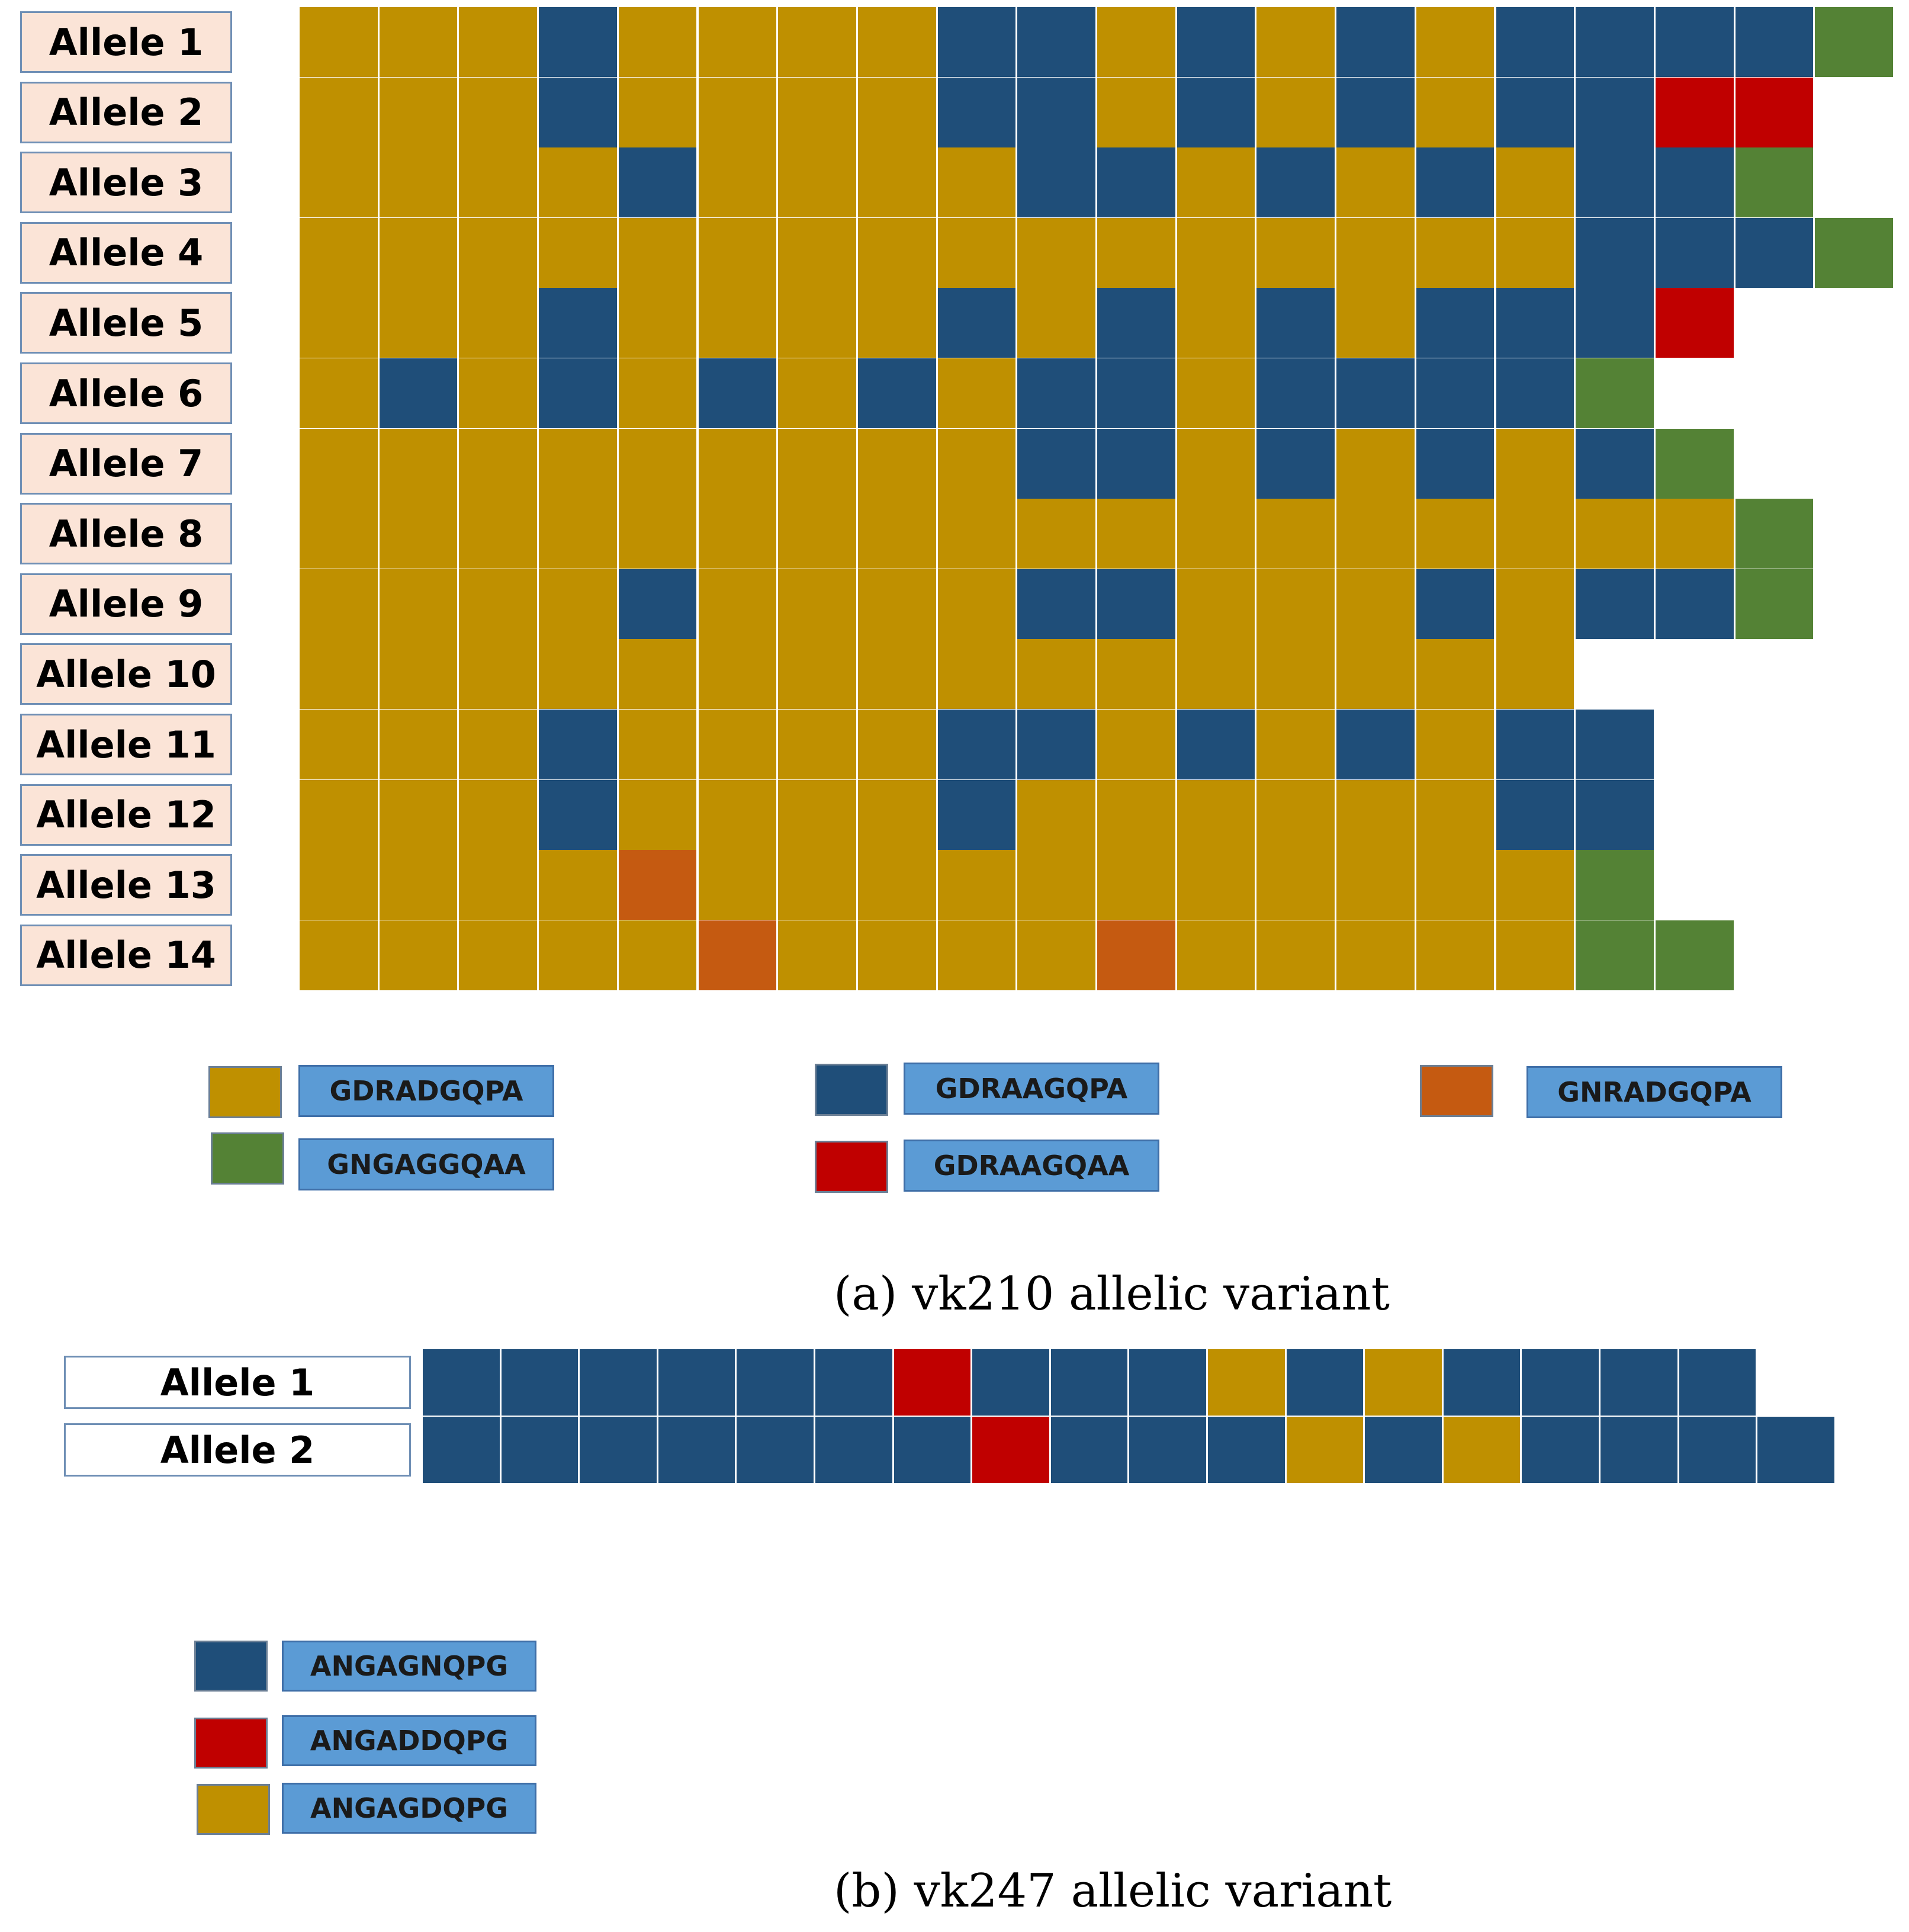 The image size is (1909, 1932). Describe the element at coordinates (126, 463) in the screenshot. I see `a-allele-label-7: Allele 7` at that location.